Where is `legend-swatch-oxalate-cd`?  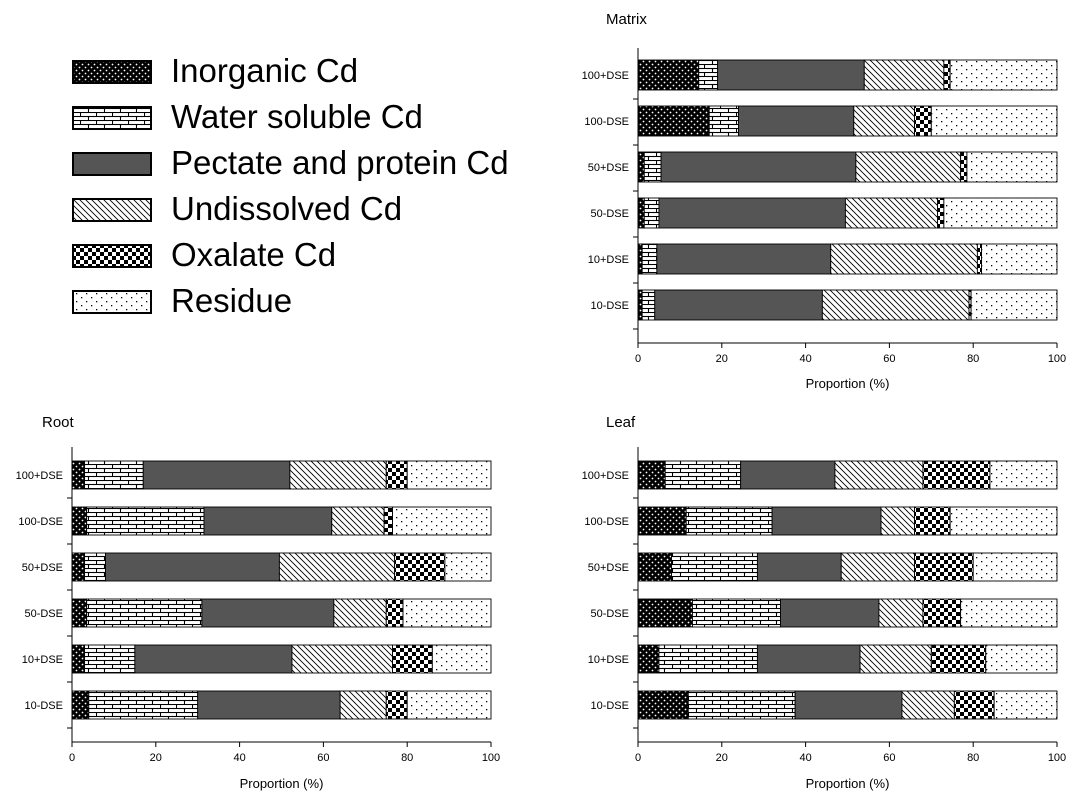 legend-swatch-oxalate-cd is located at coordinates (112, 256).